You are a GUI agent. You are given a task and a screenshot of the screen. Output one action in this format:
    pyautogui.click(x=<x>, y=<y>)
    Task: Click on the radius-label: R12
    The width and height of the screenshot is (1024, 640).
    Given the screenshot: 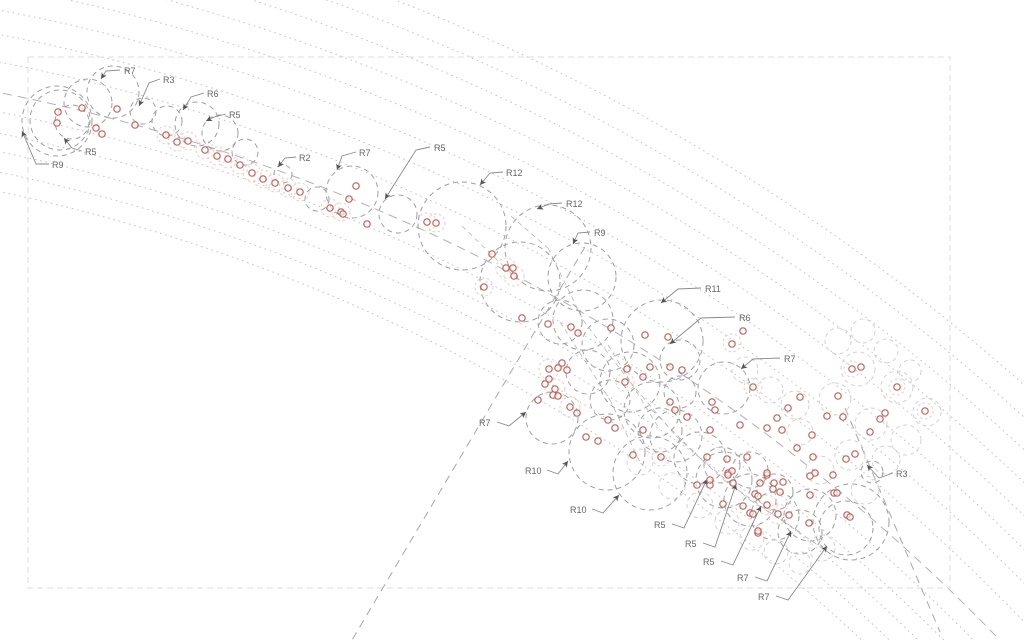 What is the action you would take?
    pyautogui.click(x=514, y=173)
    